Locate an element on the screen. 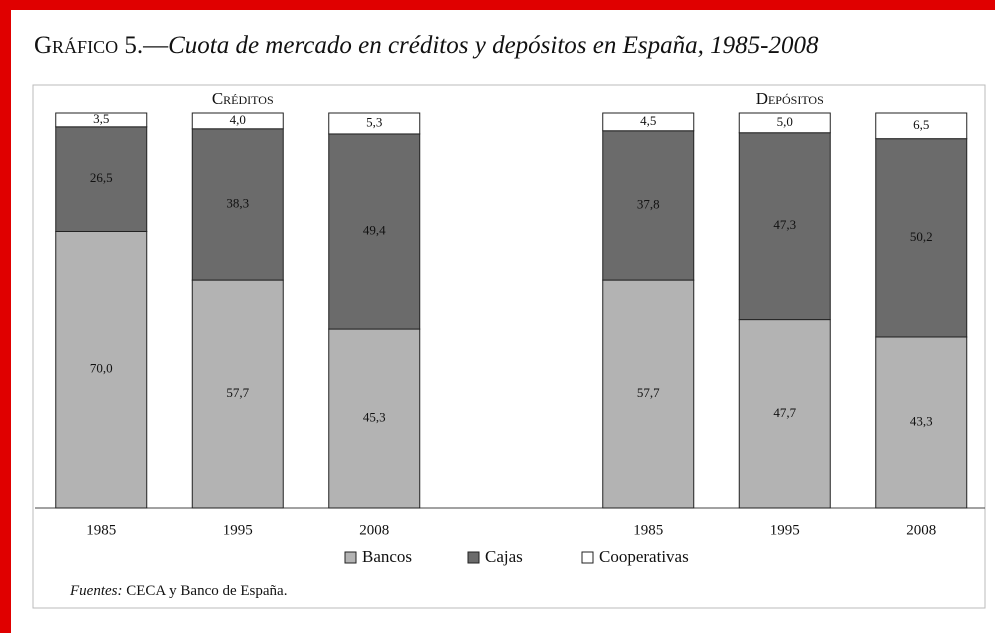 The height and width of the screenshot is (633, 995). frame-left is located at coordinates (5, 316).